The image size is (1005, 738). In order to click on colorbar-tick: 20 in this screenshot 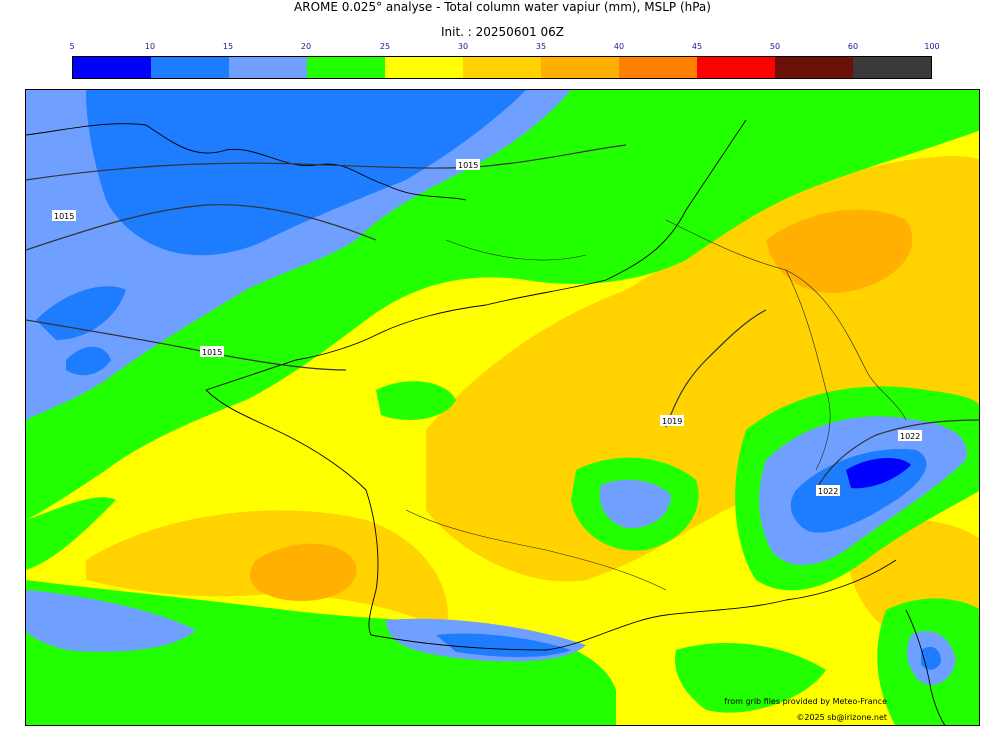, I will do `click(306, 46)`.